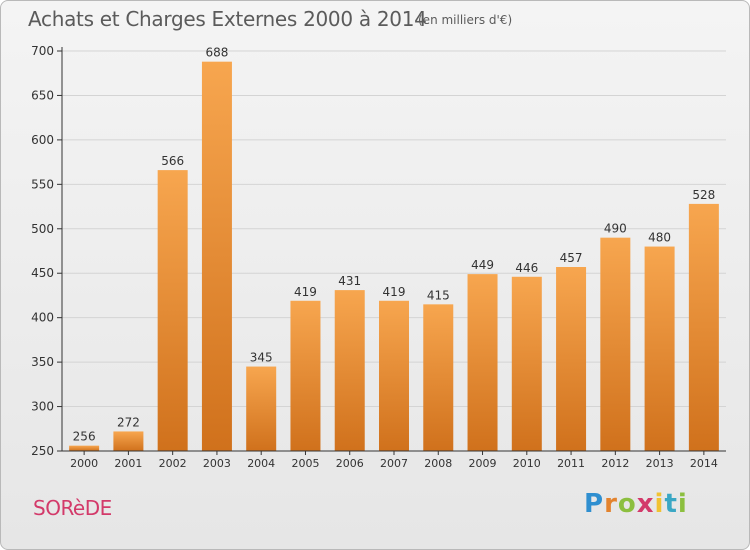 The width and height of the screenshot is (750, 550). Describe the element at coordinates (350, 463) in the screenshot. I see `x-tick-label: 2006` at that location.